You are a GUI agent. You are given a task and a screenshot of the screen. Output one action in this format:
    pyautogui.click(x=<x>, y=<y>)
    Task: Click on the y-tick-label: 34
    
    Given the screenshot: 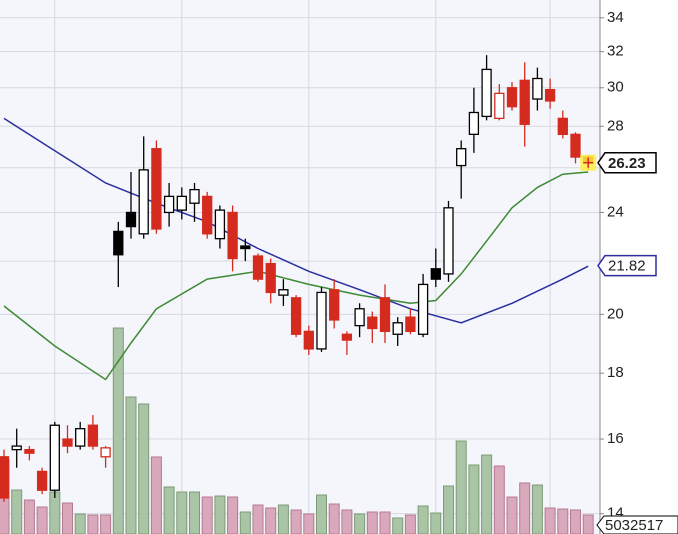 What is the action you would take?
    pyautogui.click(x=615, y=17)
    